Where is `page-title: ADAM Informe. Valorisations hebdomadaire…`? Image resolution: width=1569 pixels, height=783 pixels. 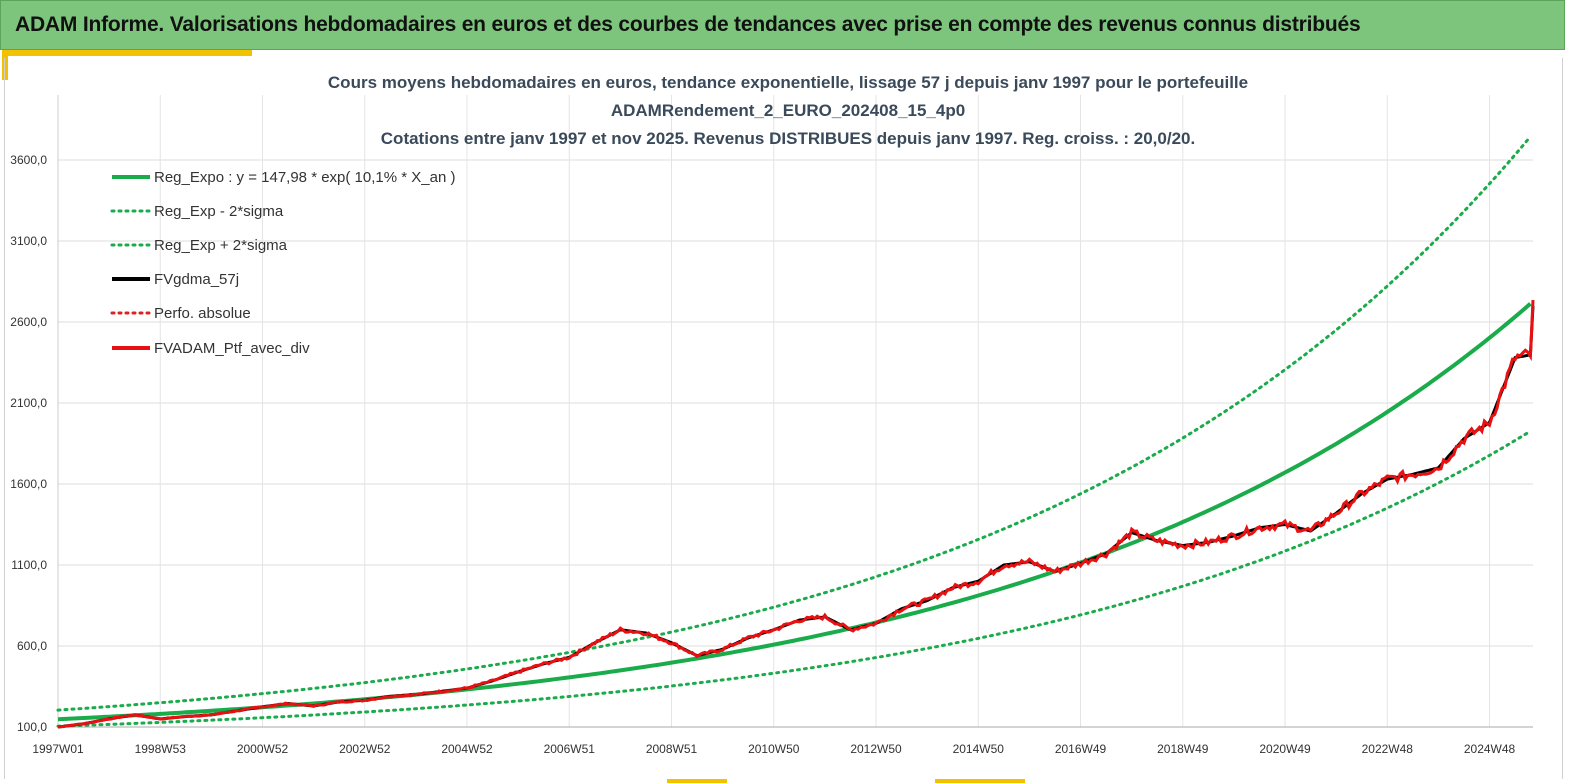
page-title: ADAM Informe. Valorisations hebdomadaire… is located at coordinates (688, 24).